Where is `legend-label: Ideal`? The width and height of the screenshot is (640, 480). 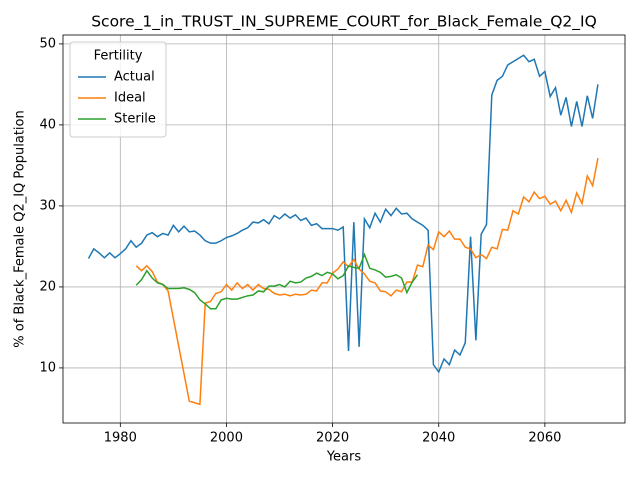
legend-label: Ideal is located at coordinates (130, 98).